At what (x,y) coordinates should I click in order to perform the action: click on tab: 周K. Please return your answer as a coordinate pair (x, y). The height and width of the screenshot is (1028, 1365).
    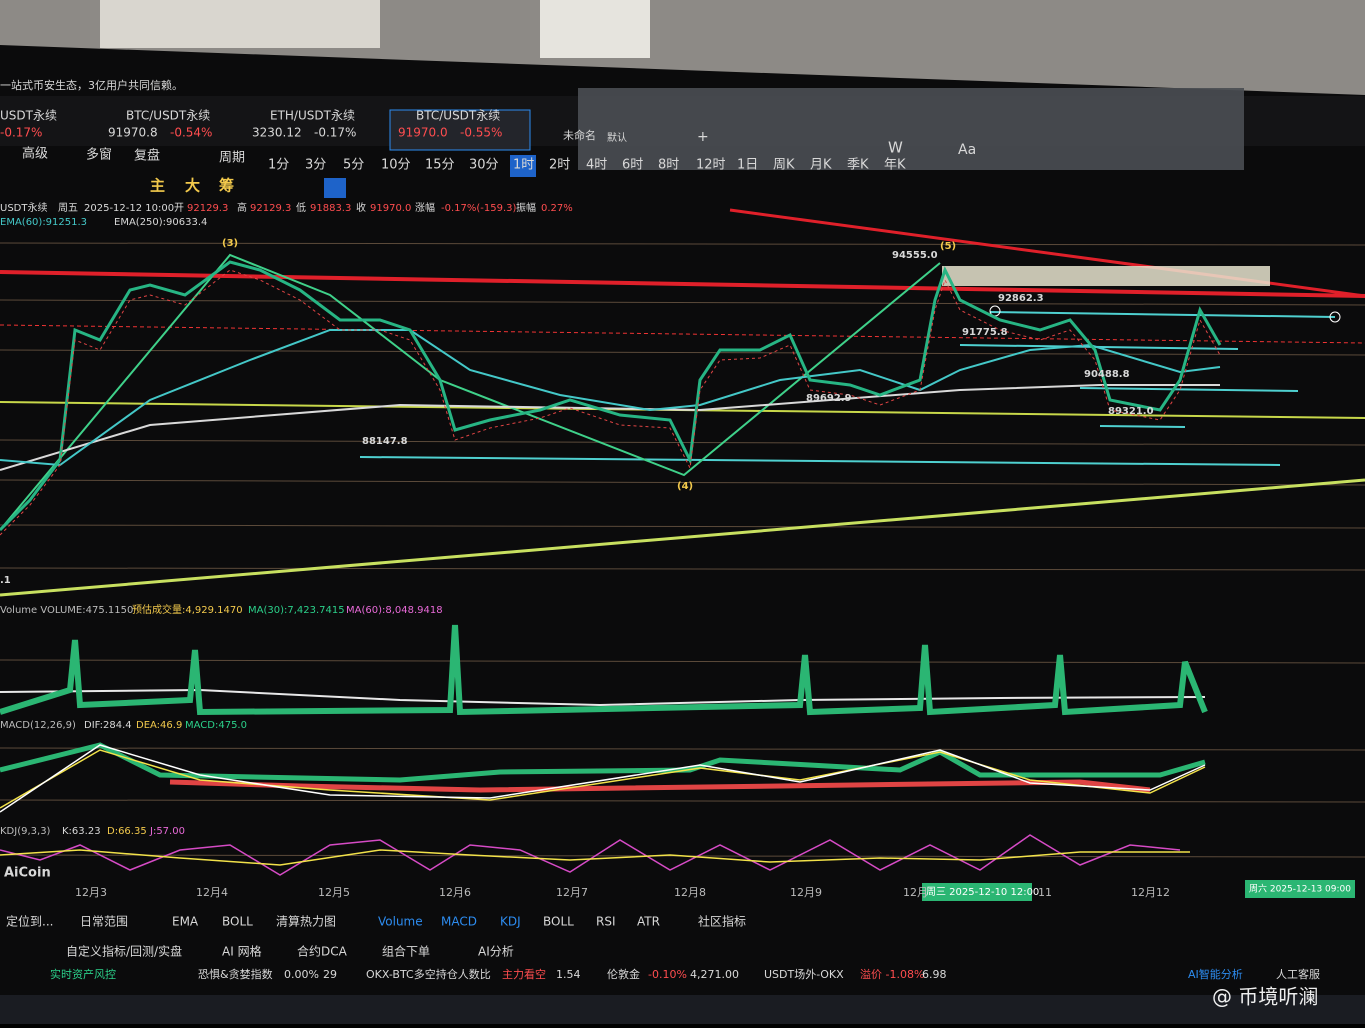
    Looking at the image, I should click on (784, 165).